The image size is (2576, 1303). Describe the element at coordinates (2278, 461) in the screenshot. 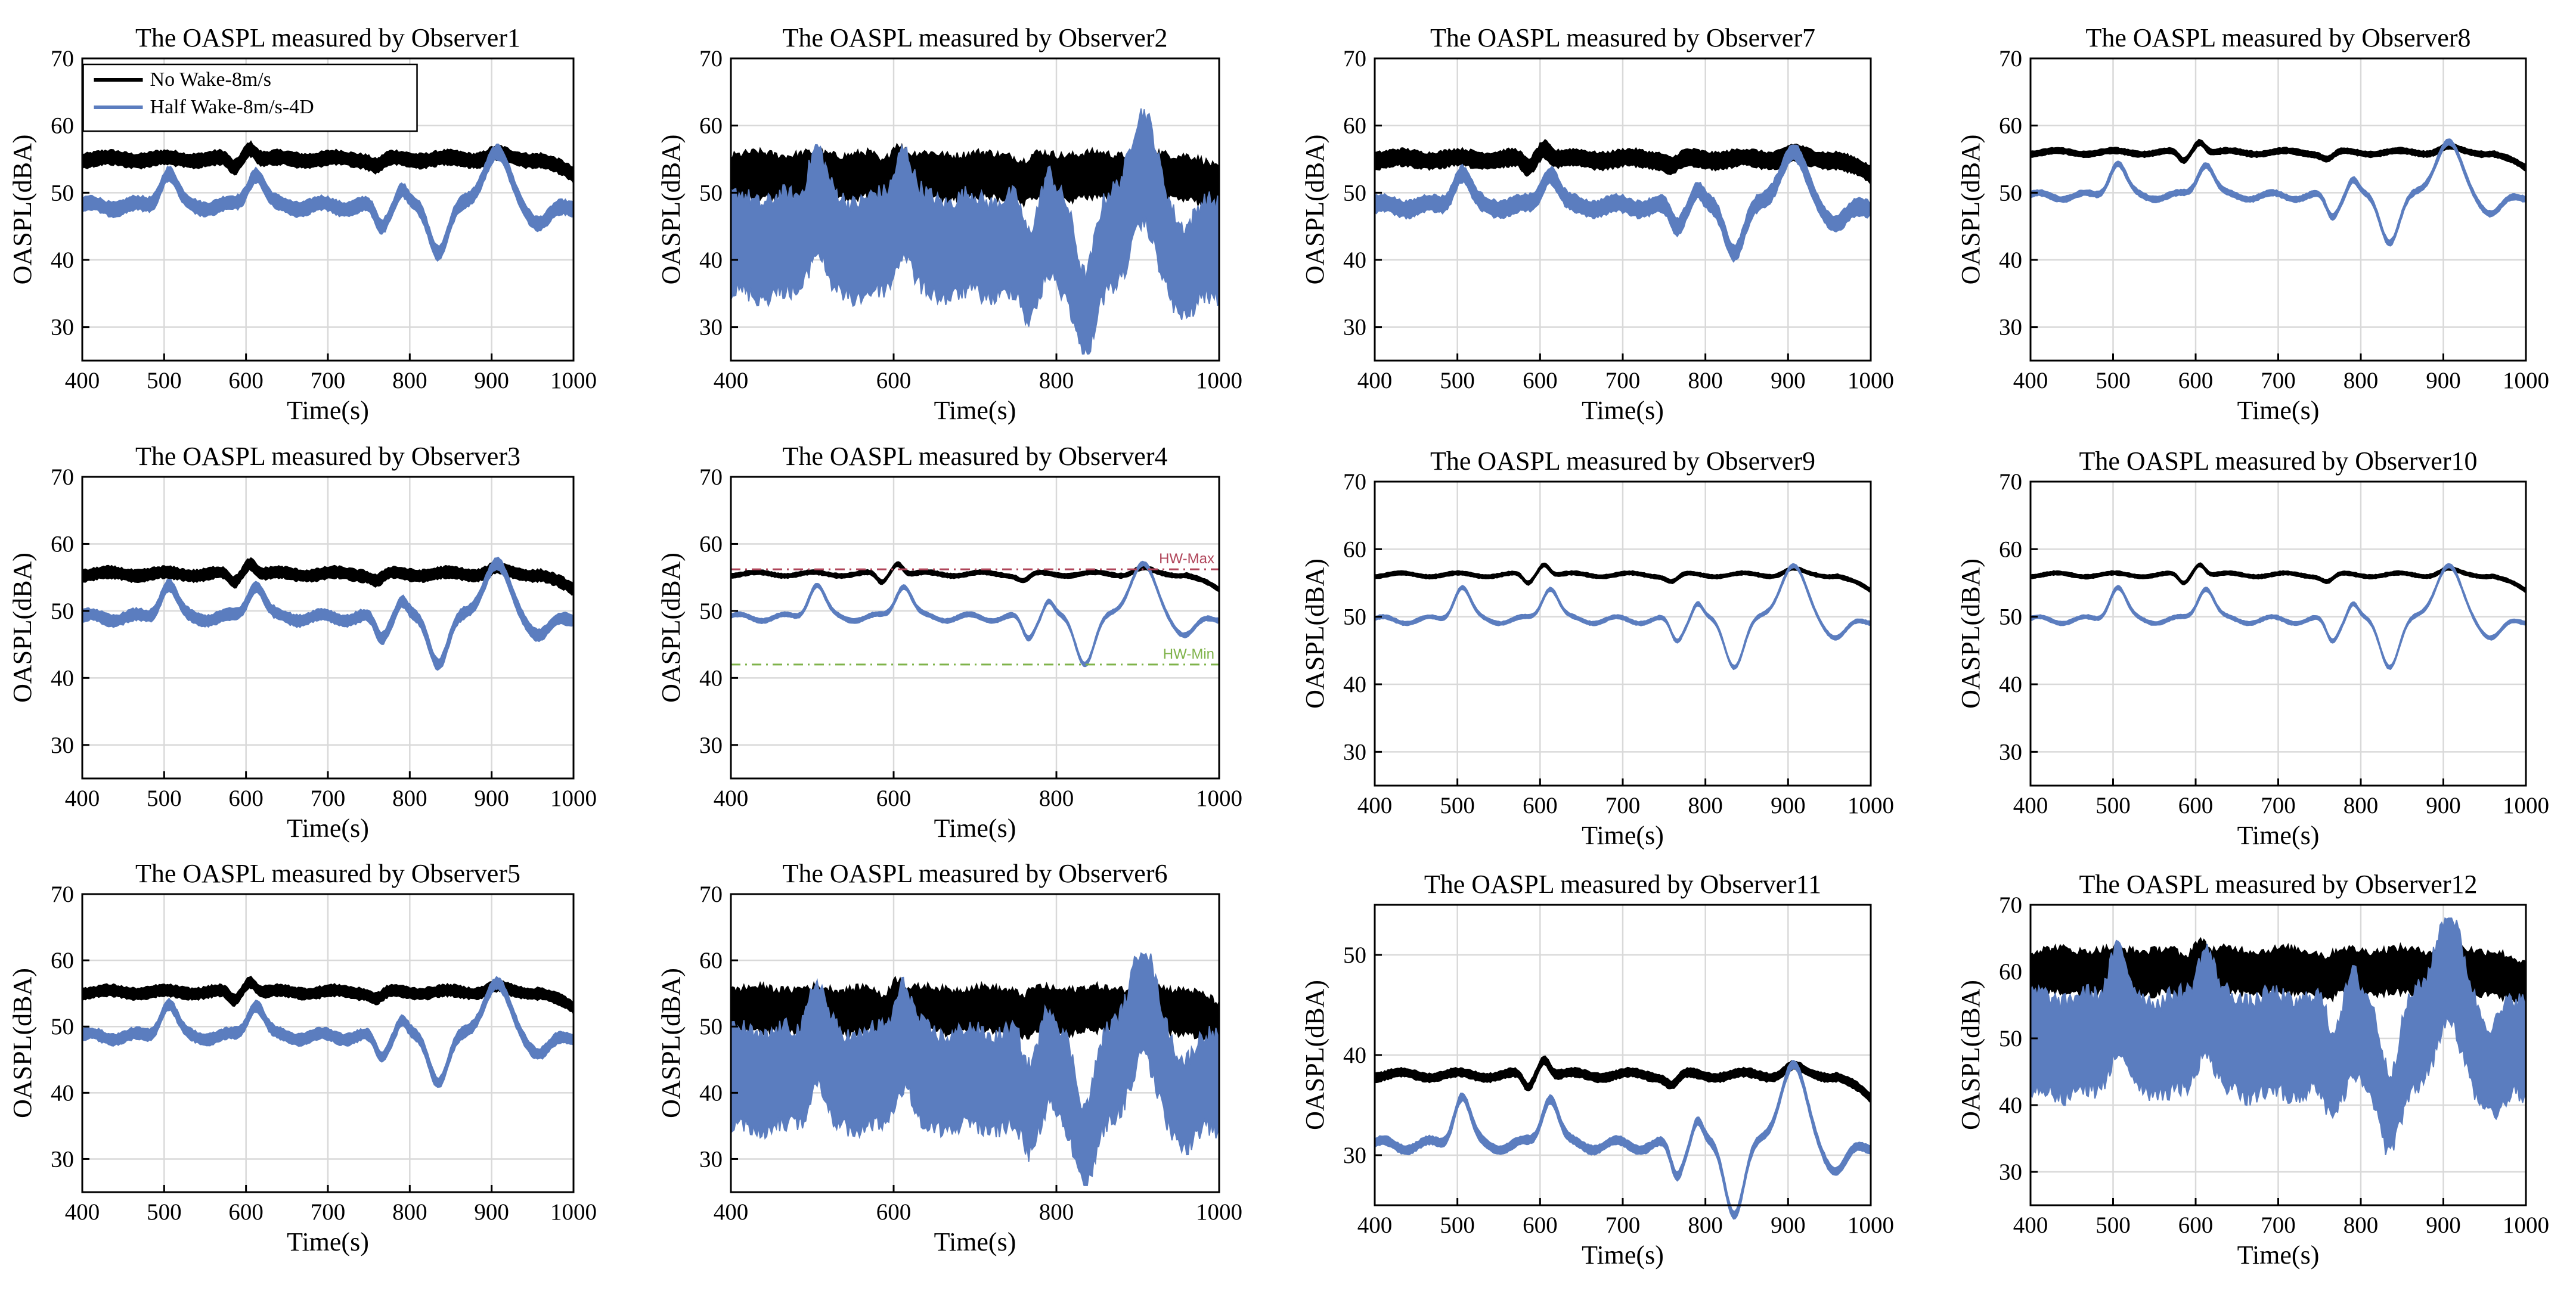

I see `chart-title: The OASPL measured by Observer10` at that location.